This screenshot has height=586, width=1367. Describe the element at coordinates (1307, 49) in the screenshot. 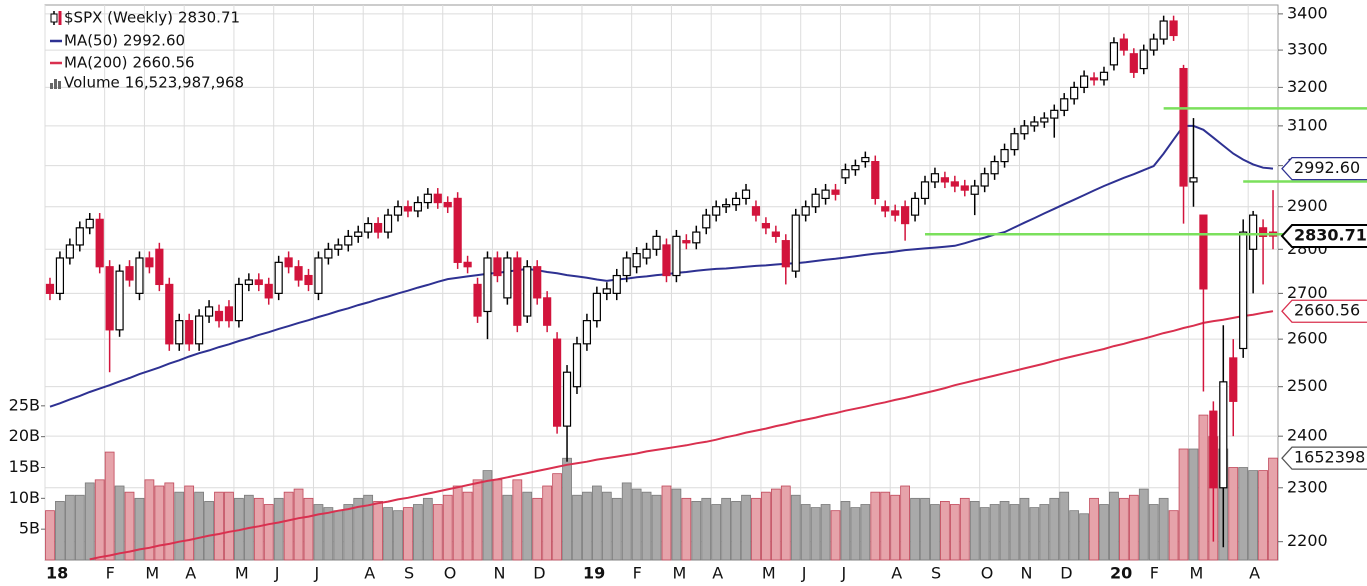

I see `y-tick-label: 3300` at that location.